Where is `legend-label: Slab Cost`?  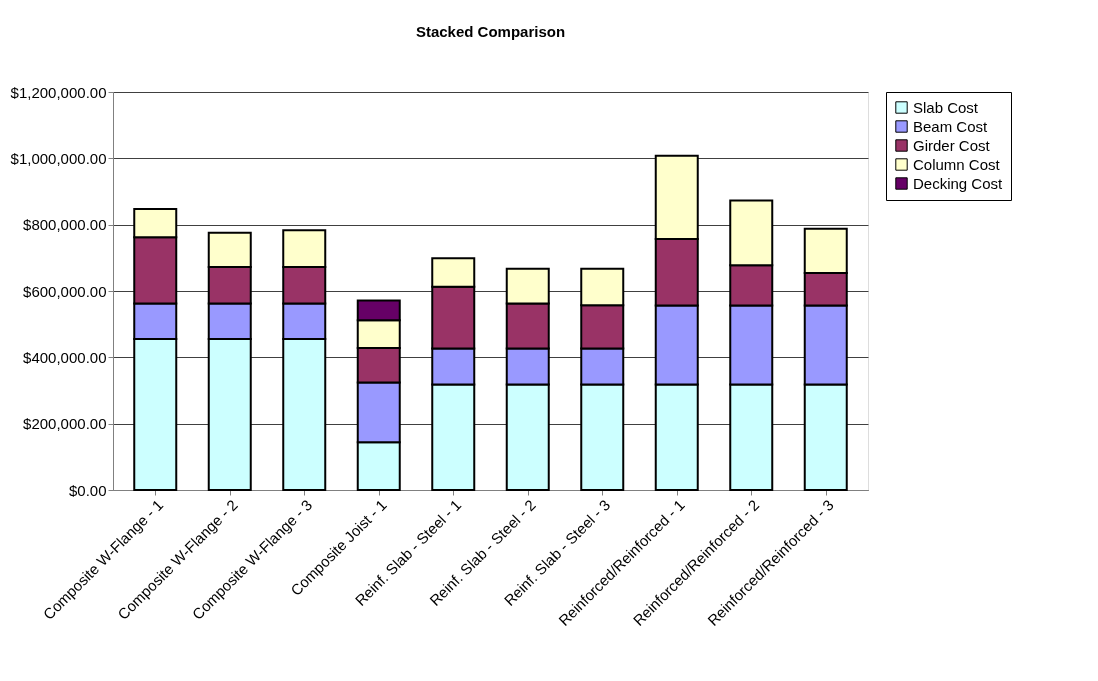
legend-label: Slab Cost is located at coordinates (946, 107).